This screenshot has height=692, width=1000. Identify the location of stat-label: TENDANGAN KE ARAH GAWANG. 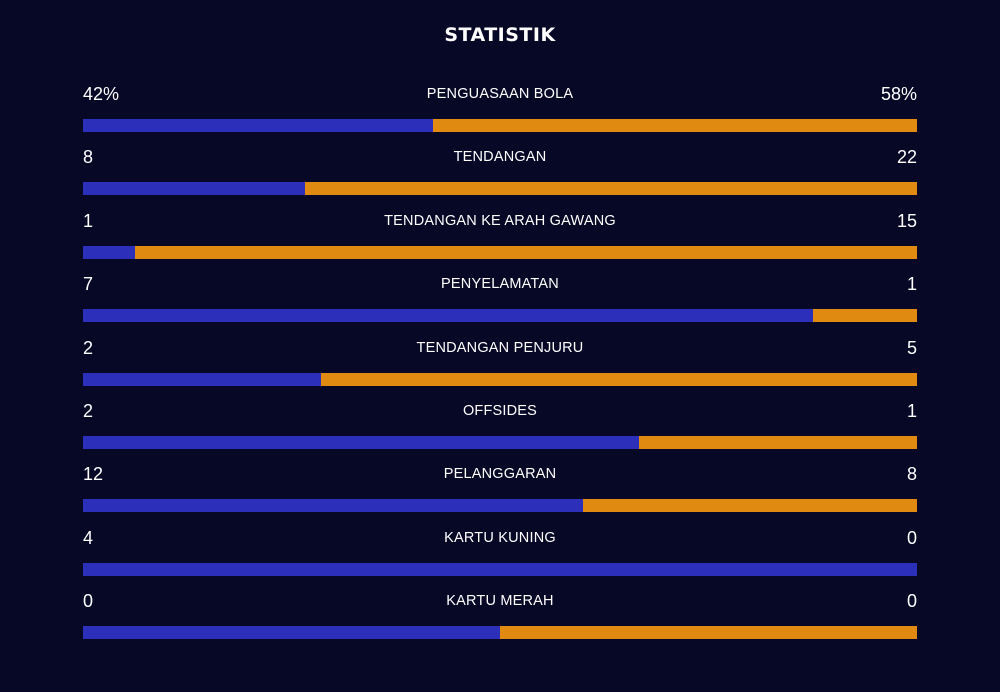
(500, 220).